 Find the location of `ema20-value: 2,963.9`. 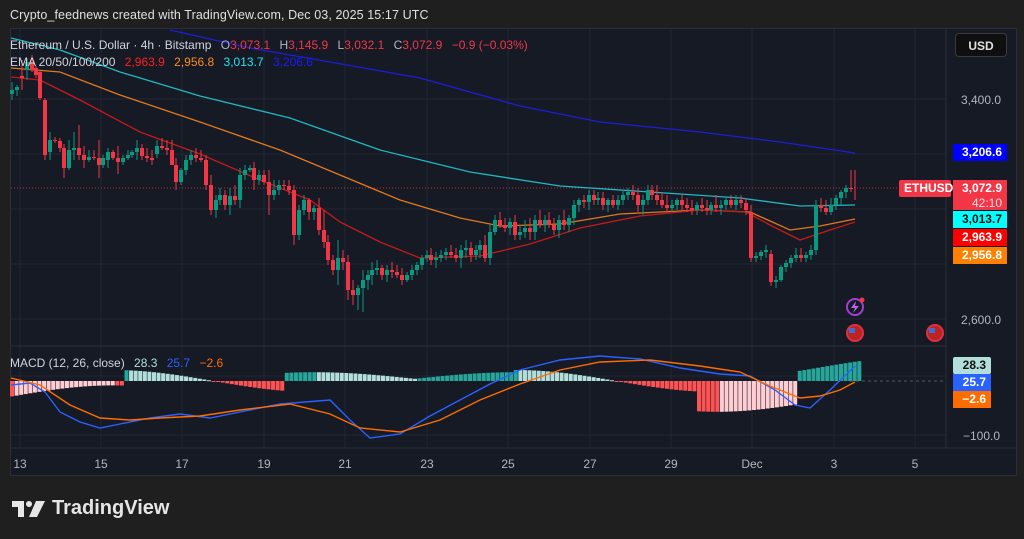

ema20-value: 2,963.9 is located at coordinates (144, 62).